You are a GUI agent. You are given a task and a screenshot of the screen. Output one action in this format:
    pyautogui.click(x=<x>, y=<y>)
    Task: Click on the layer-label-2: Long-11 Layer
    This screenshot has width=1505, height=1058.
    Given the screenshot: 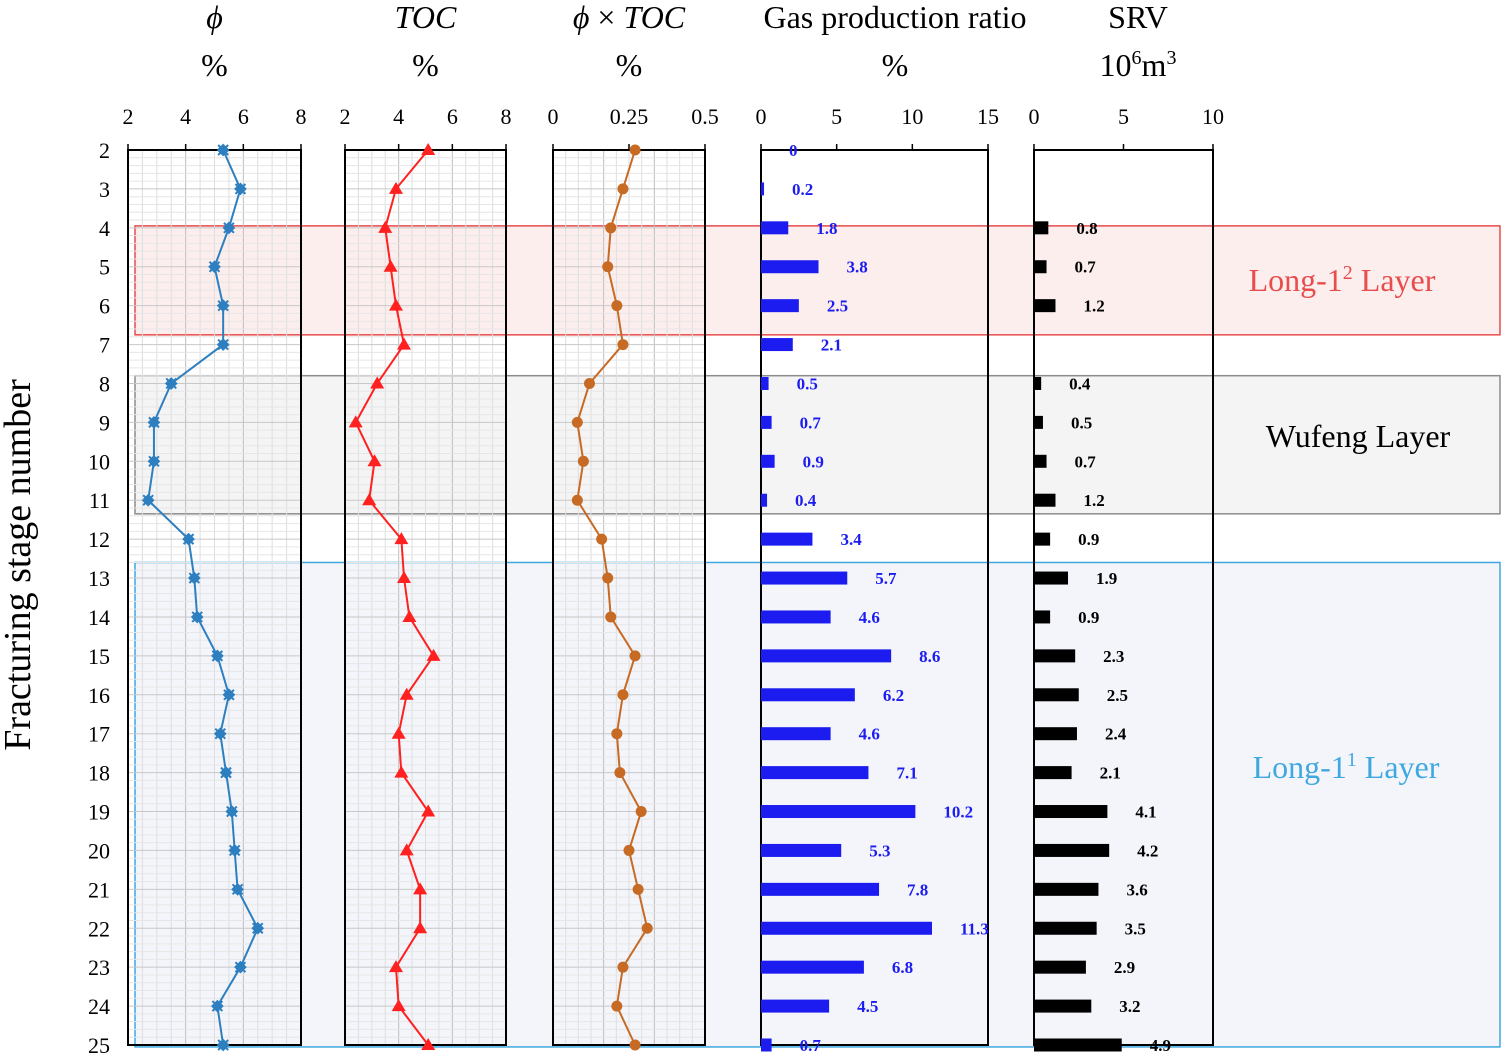 What is the action you would take?
    pyautogui.click(x=1346, y=767)
    